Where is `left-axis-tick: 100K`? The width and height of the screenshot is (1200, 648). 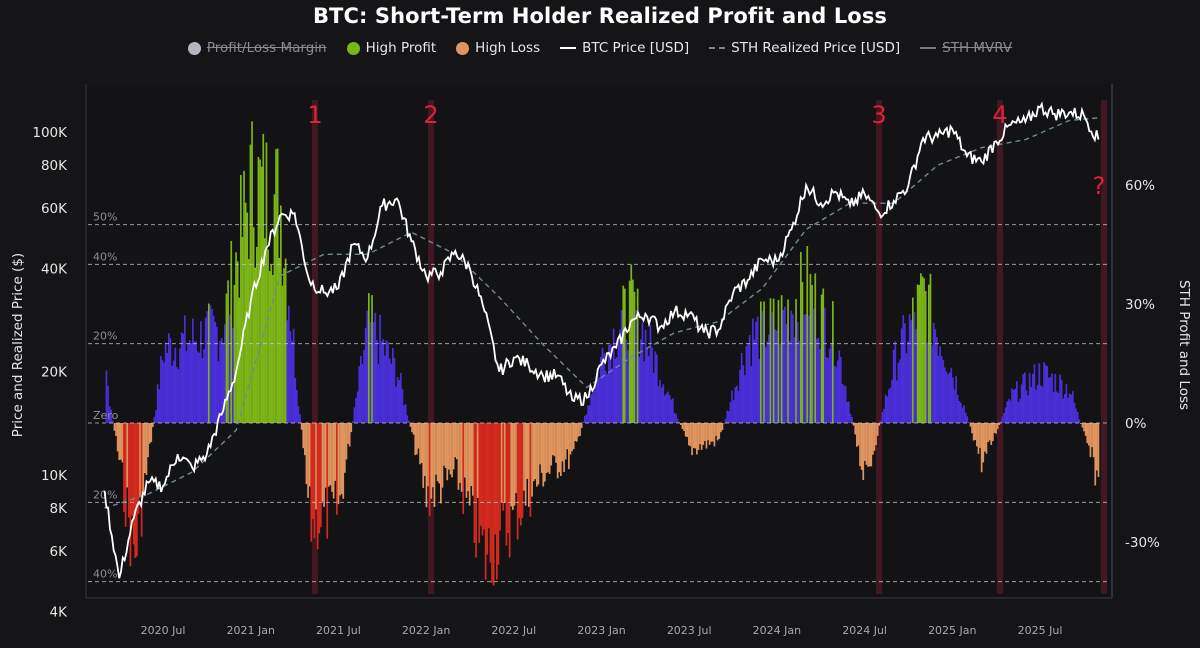 left-axis-tick: 100K is located at coordinates (50, 133).